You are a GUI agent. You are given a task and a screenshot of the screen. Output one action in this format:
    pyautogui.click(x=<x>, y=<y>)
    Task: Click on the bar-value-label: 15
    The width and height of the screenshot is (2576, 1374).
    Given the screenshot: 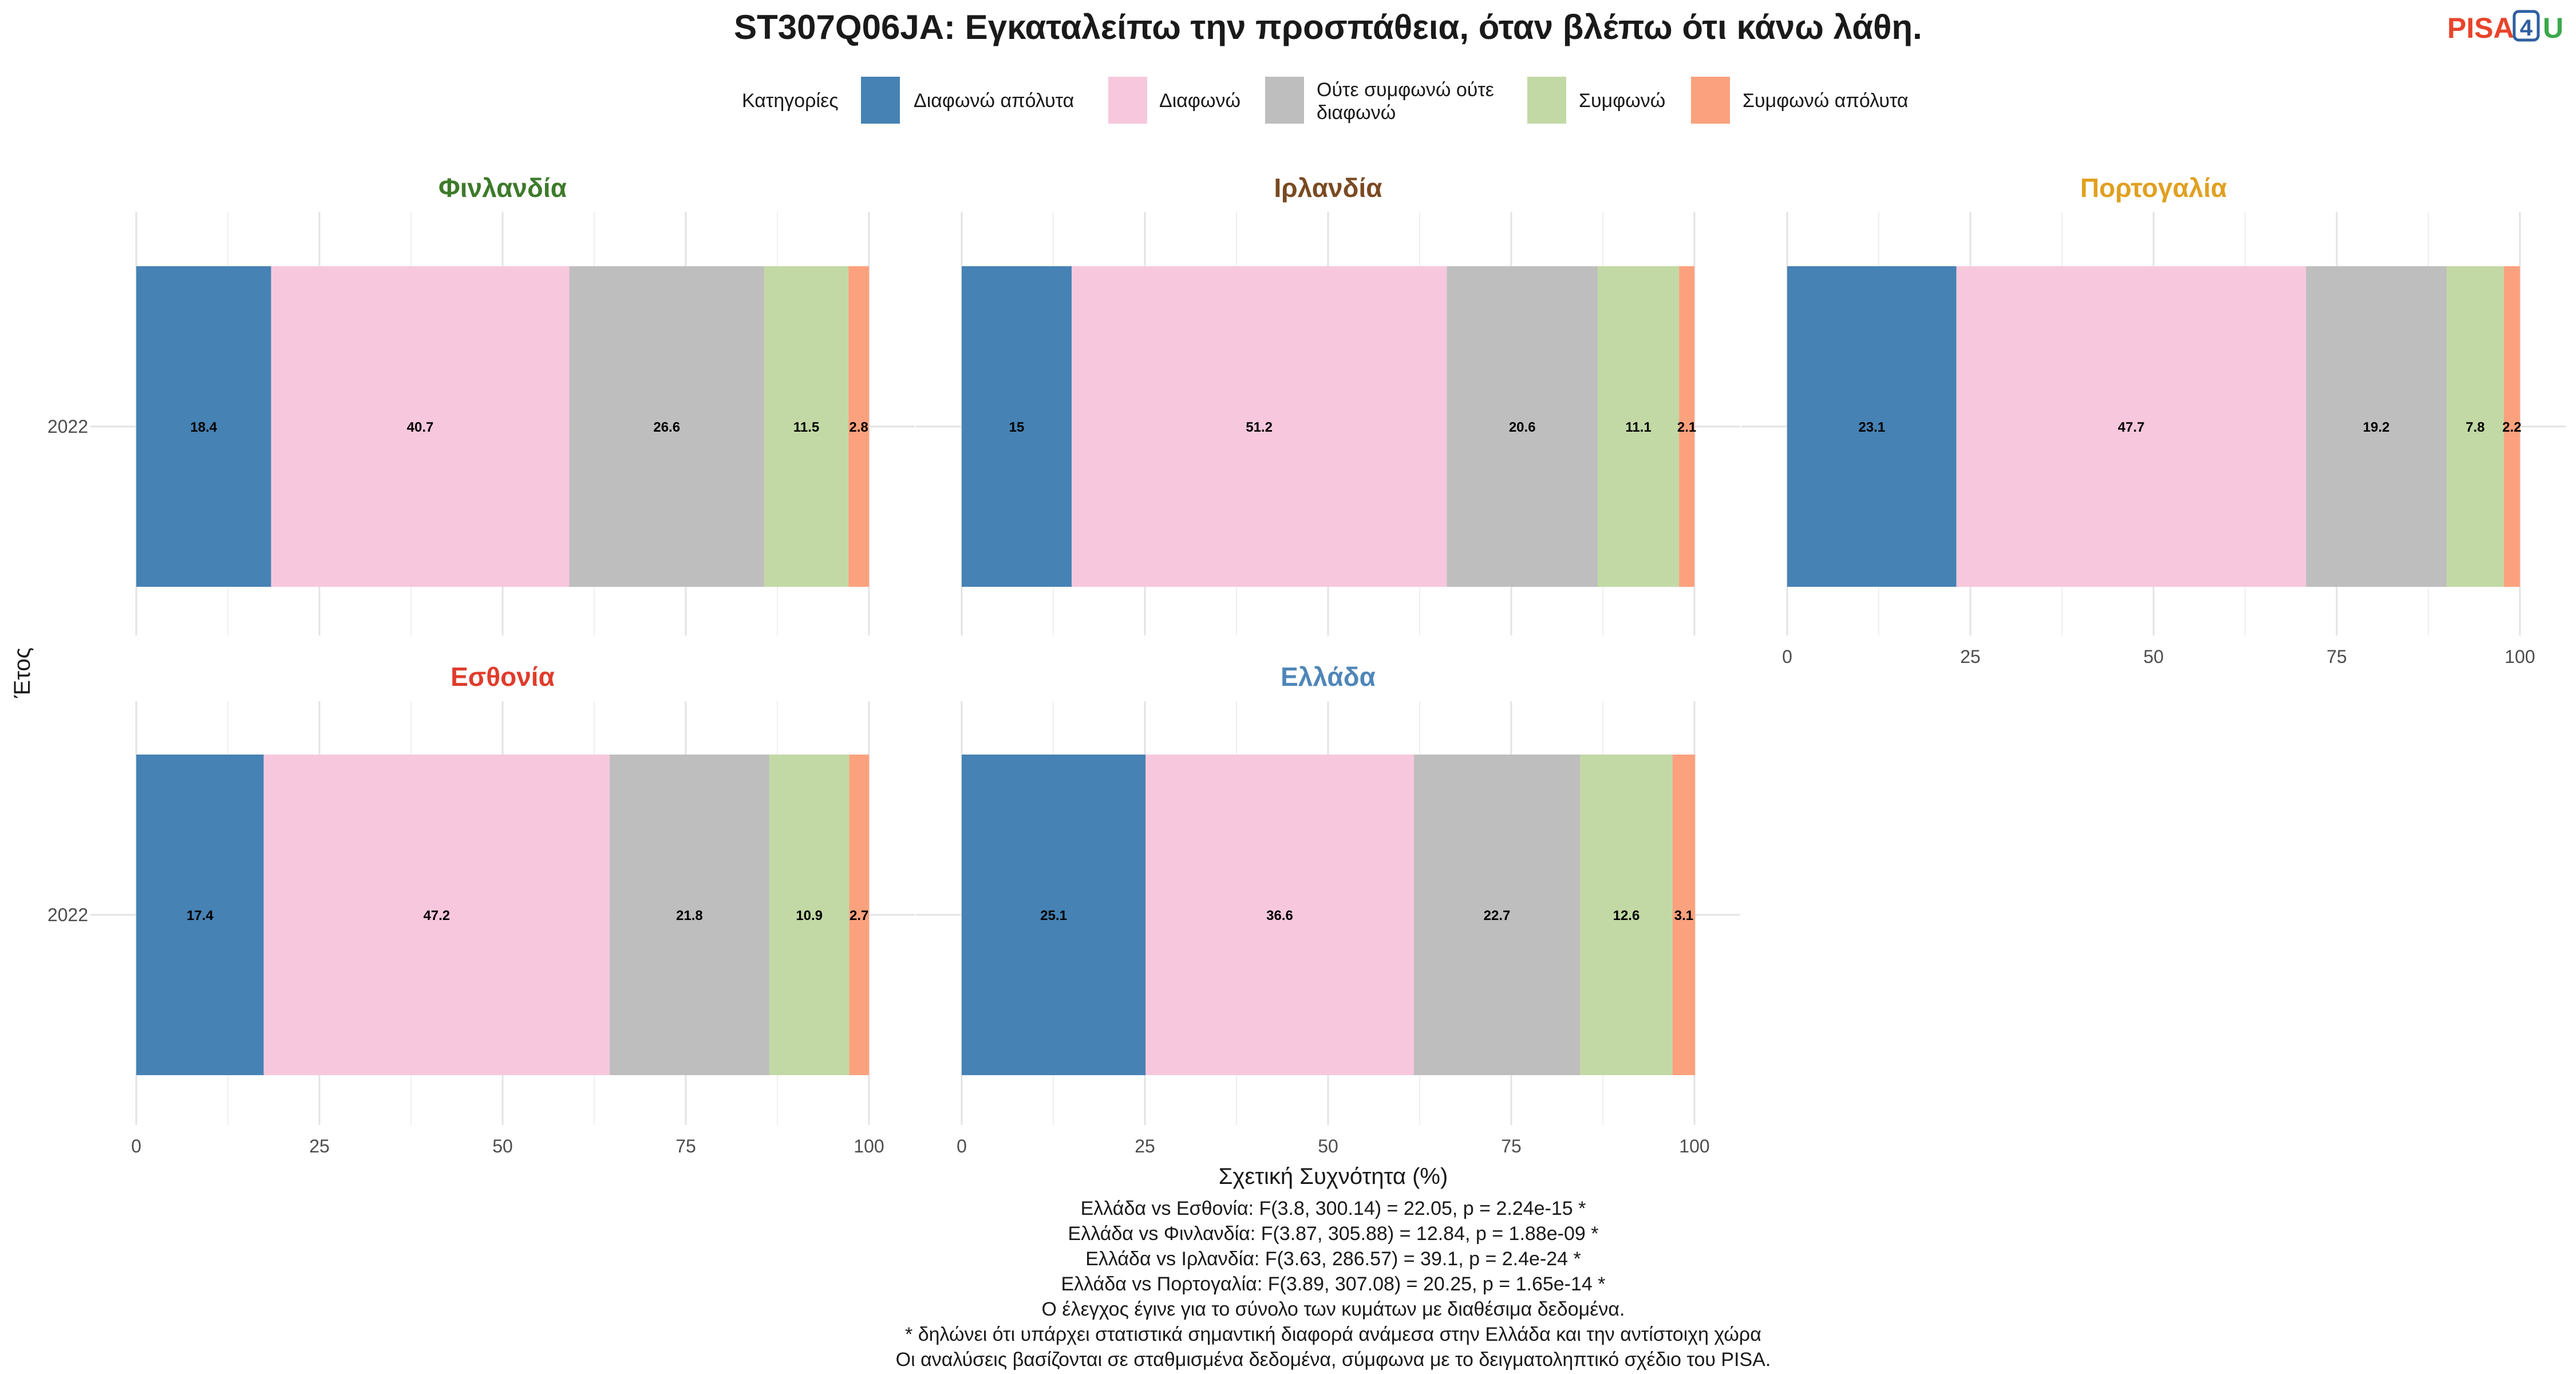 What is the action you would take?
    pyautogui.click(x=1017, y=427)
    